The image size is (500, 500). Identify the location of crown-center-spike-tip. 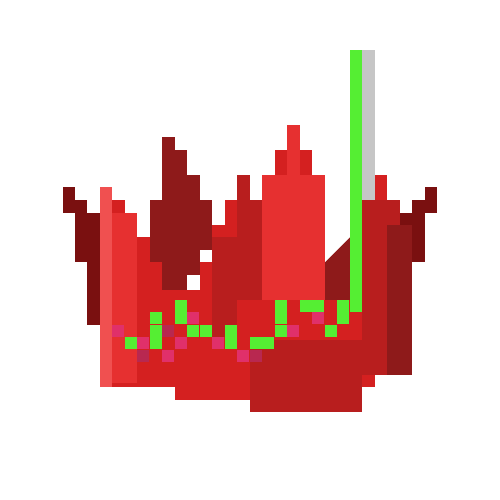
(293, 150).